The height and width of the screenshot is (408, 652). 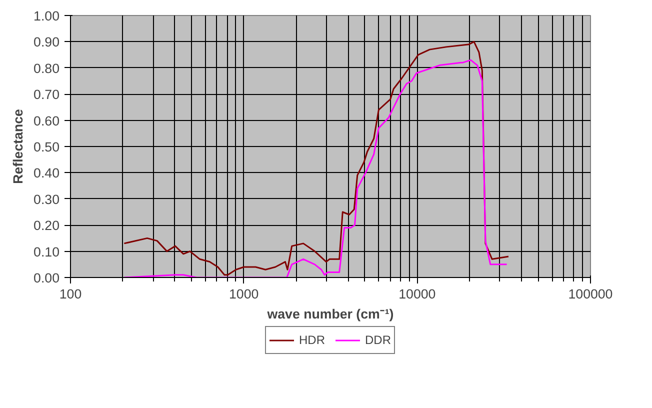 I want to click on y-tick-label: 1.00, so click(x=47, y=16).